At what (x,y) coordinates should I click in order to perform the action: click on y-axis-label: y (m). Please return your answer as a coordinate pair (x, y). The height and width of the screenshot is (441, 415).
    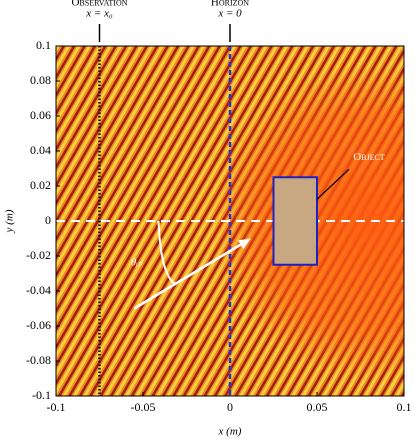
    Looking at the image, I should click on (10, 221).